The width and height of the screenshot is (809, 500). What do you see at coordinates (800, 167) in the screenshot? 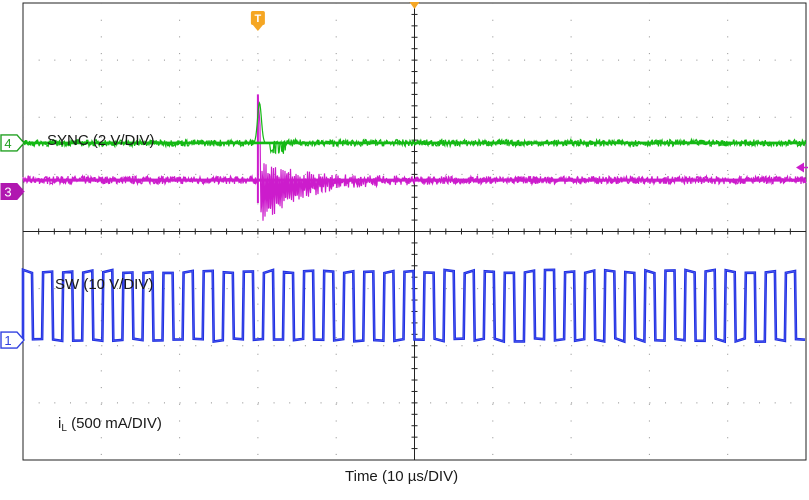
I see `trigger-level-arrow` at bounding box center [800, 167].